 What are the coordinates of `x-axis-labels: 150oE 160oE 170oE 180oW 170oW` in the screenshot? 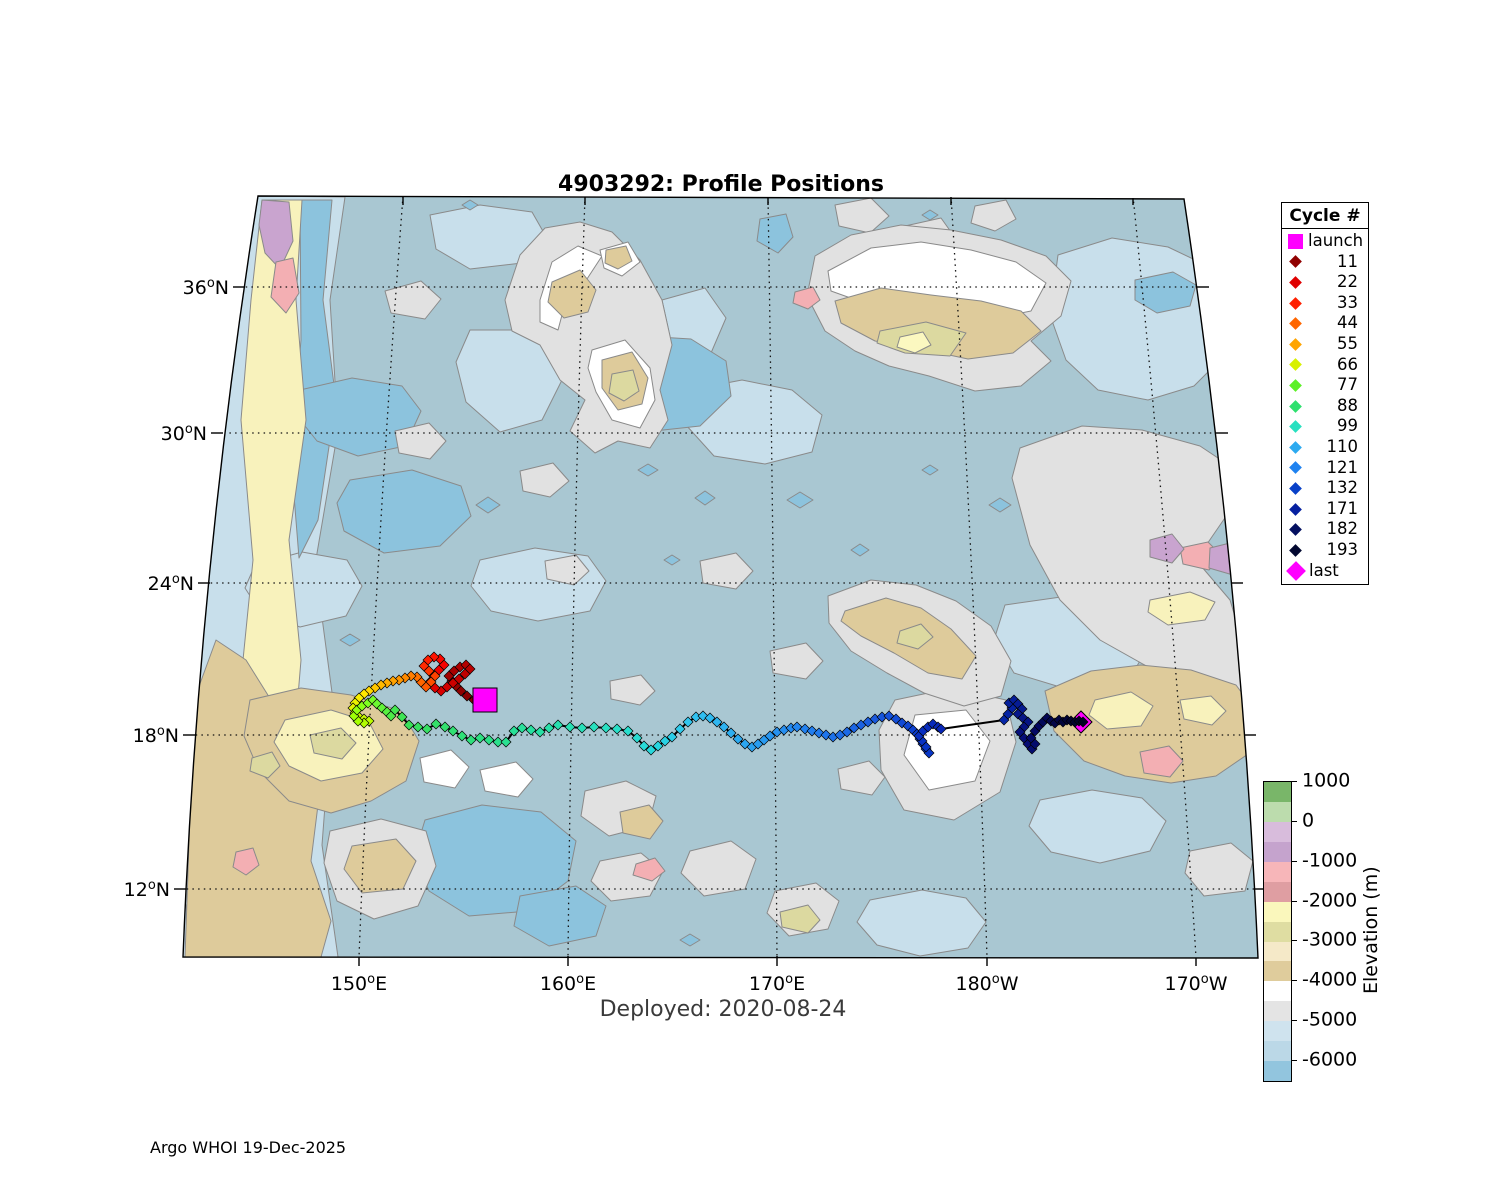 It's located at (779, 983).